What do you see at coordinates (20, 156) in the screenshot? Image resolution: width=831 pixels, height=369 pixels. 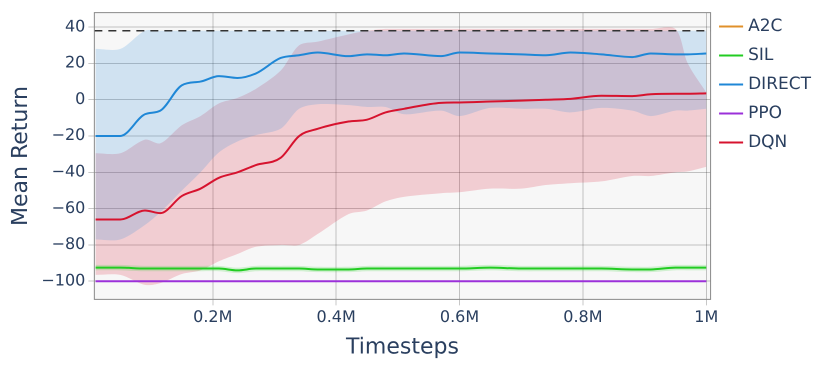 I see `y-axis-title: Mean Return` at bounding box center [20, 156].